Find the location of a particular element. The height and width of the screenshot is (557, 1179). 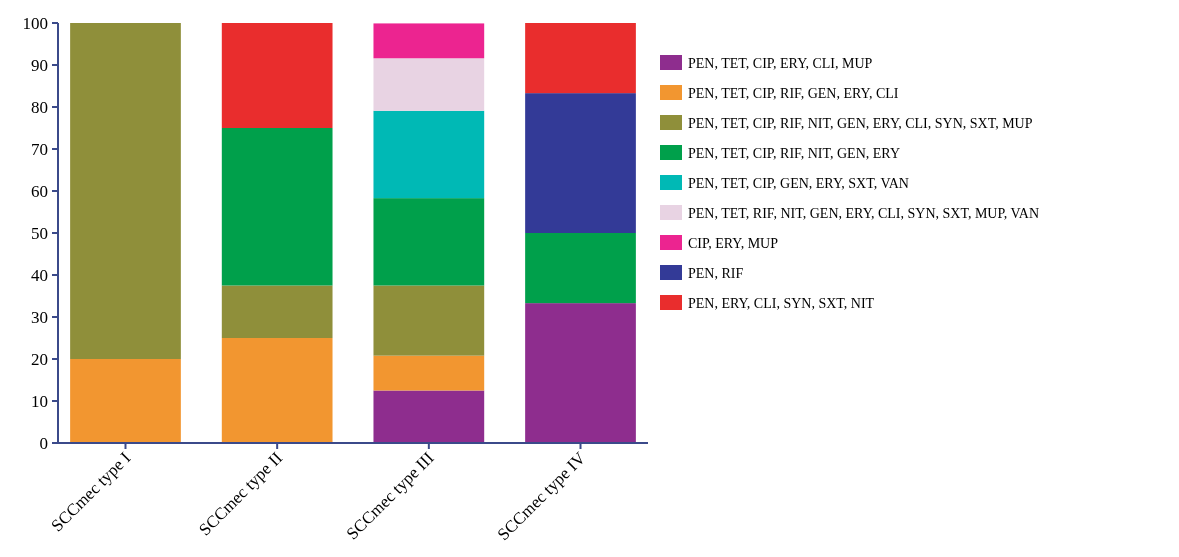

y-tick-label: 90 is located at coordinates (39, 65).